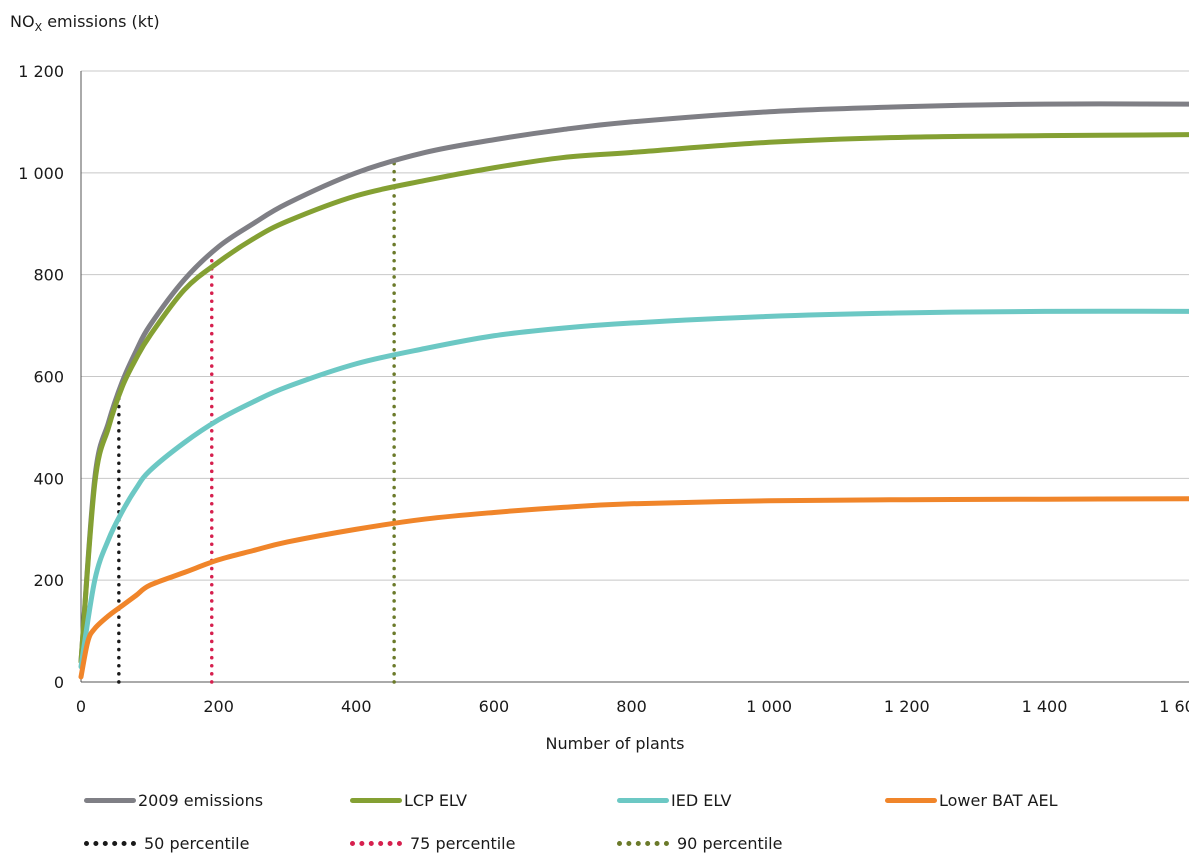  I want to click on x-tick-label: 1 200, so click(907, 706).